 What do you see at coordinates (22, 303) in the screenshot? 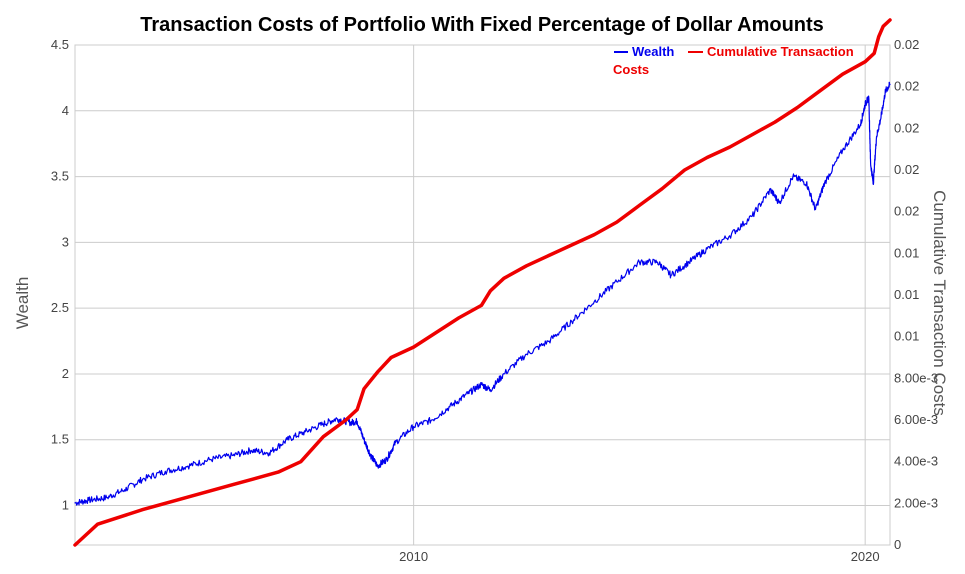
I see `y-left-axis-label: Wealth` at bounding box center [22, 303].